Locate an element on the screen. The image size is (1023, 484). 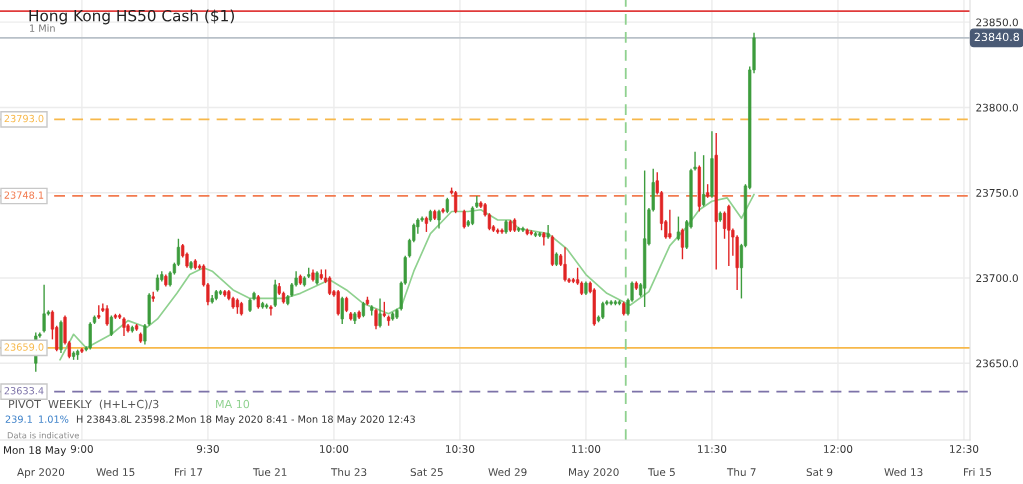
x-tick-label: 11:30 is located at coordinates (712, 449).